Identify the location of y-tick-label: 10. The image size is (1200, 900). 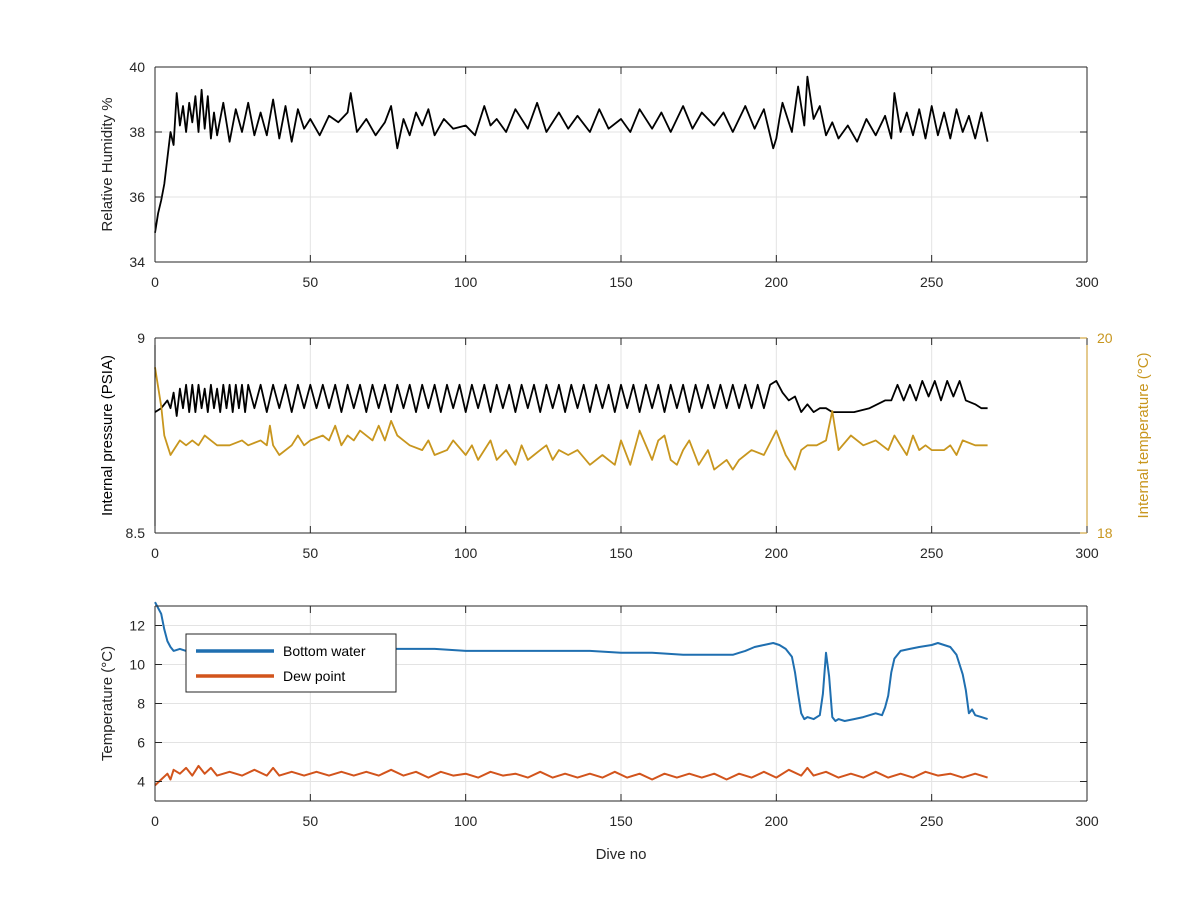
(137, 665).